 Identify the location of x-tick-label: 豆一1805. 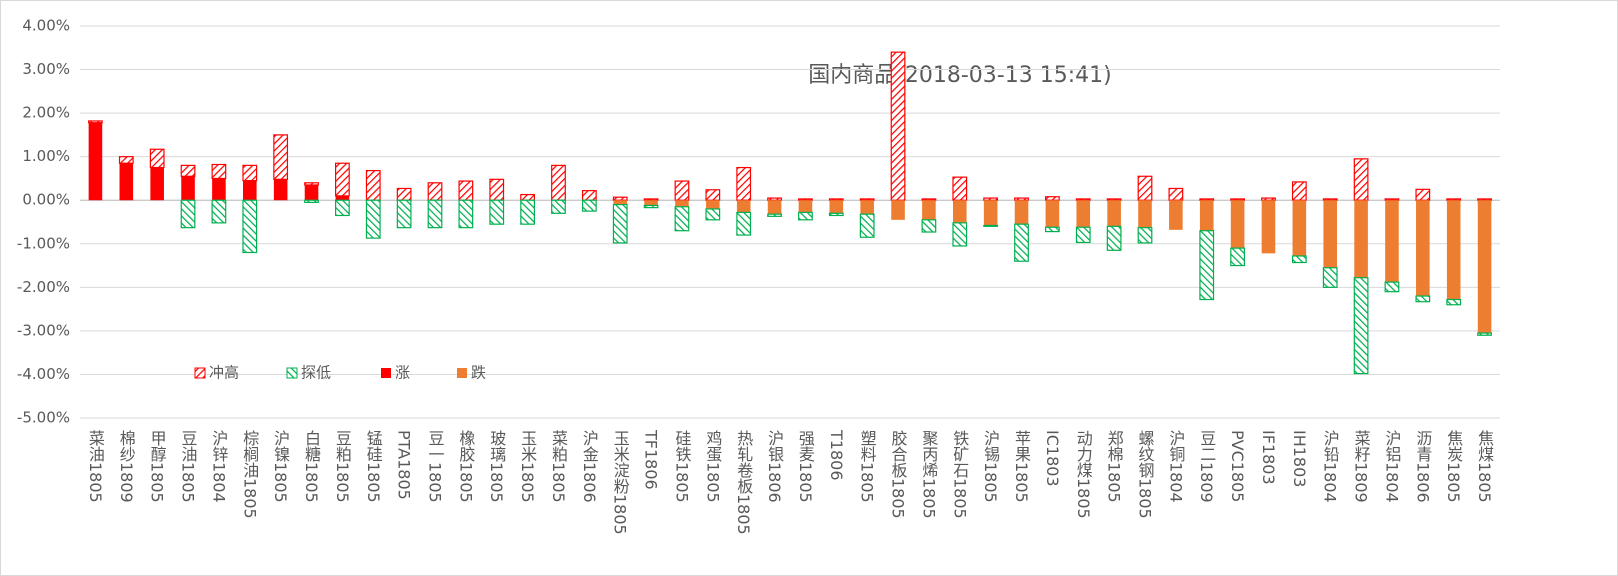
(435, 466).